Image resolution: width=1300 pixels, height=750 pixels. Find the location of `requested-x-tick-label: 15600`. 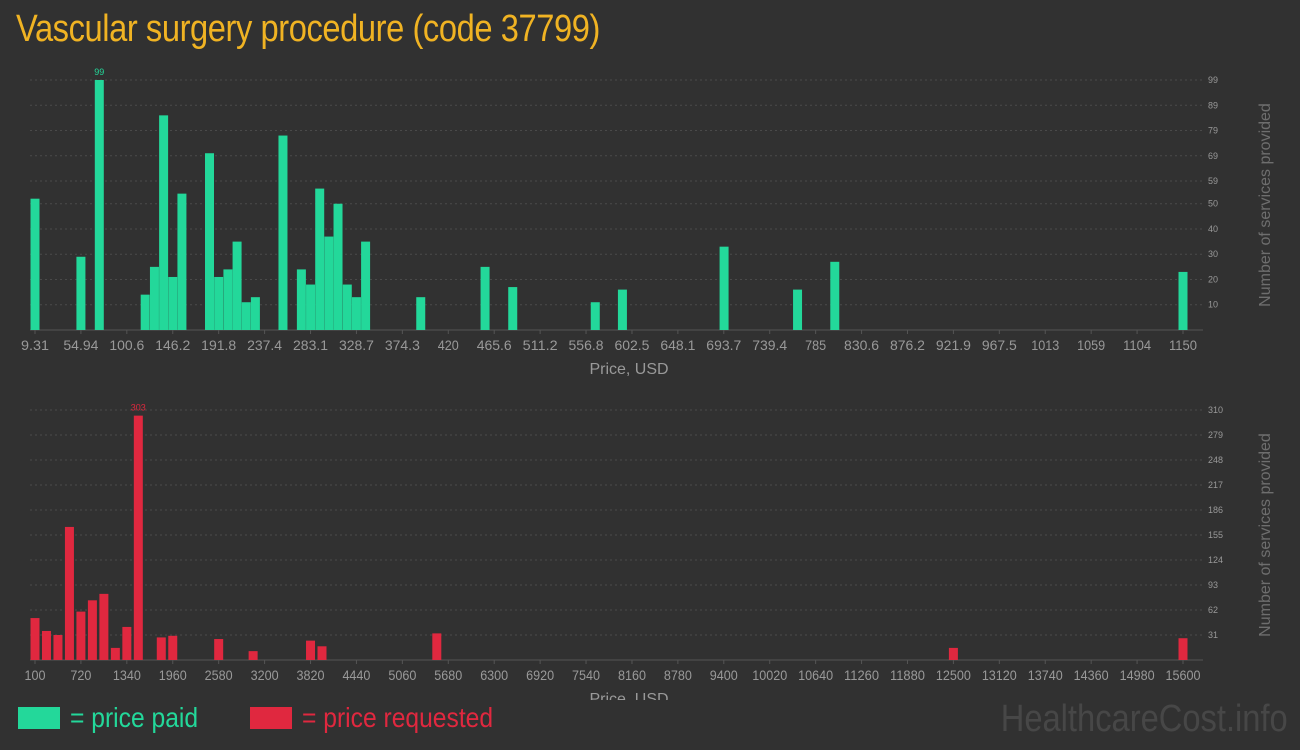

requested-x-tick-label: 15600 is located at coordinates (1183, 675).